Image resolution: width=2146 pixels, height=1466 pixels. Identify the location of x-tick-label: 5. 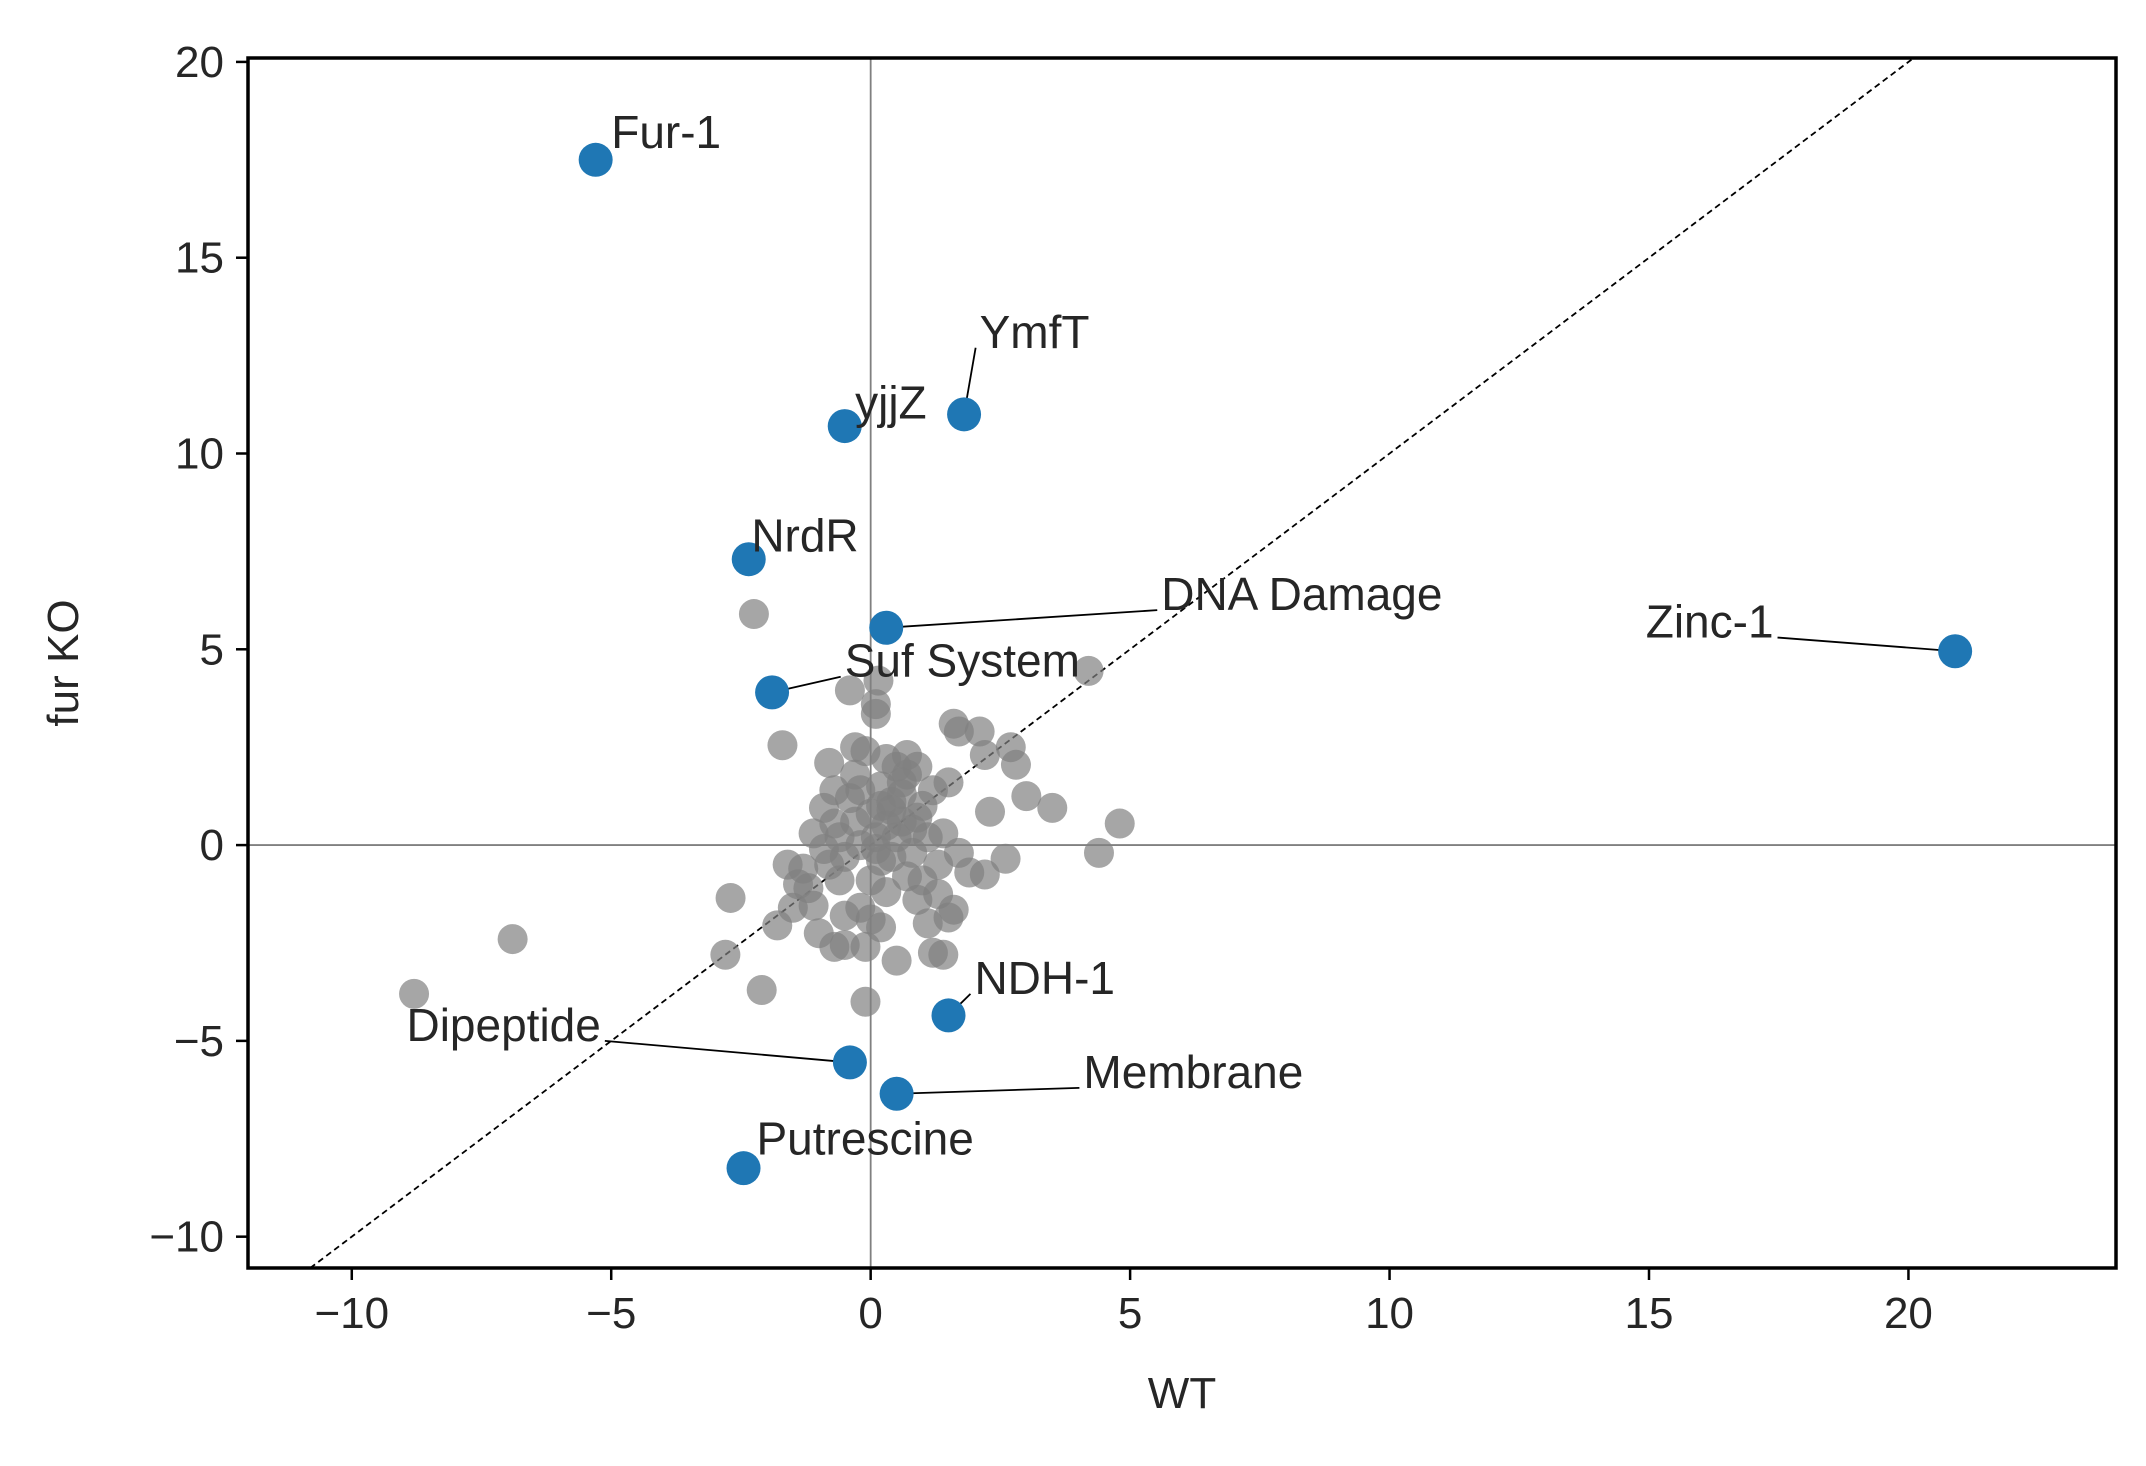
(1130, 1313).